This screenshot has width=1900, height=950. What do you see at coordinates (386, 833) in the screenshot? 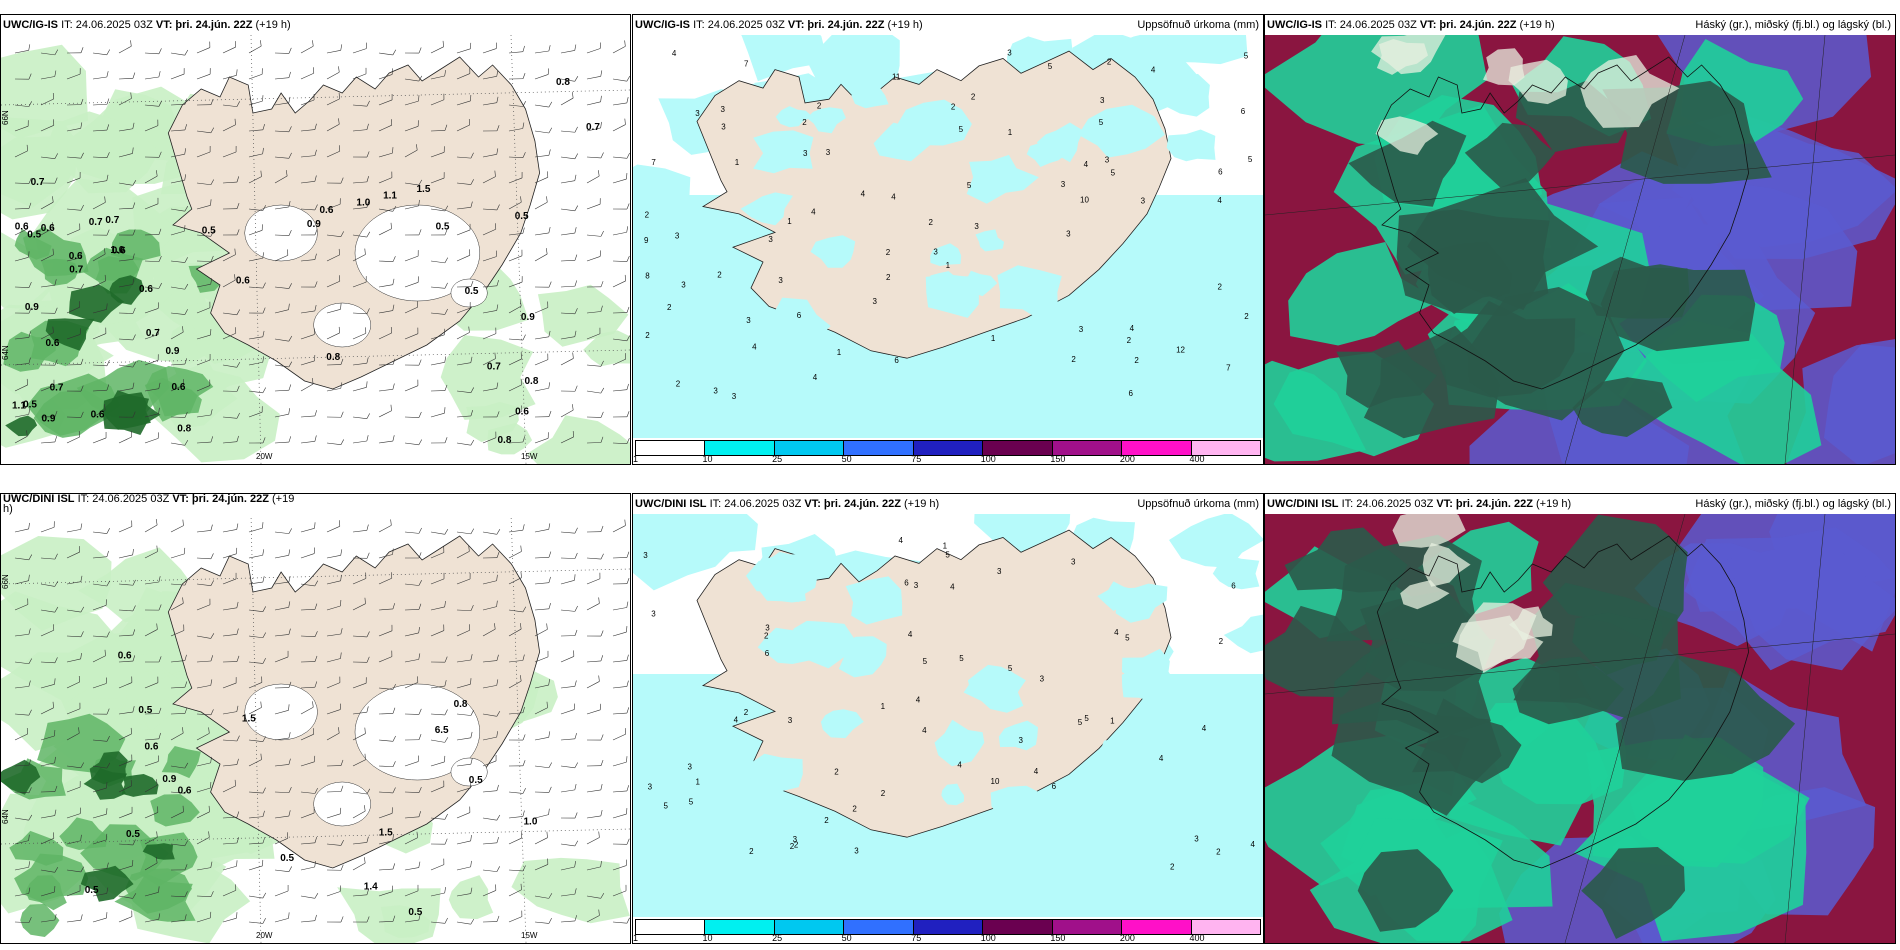
I see `value-label: 1.5` at bounding box center [386, 833].